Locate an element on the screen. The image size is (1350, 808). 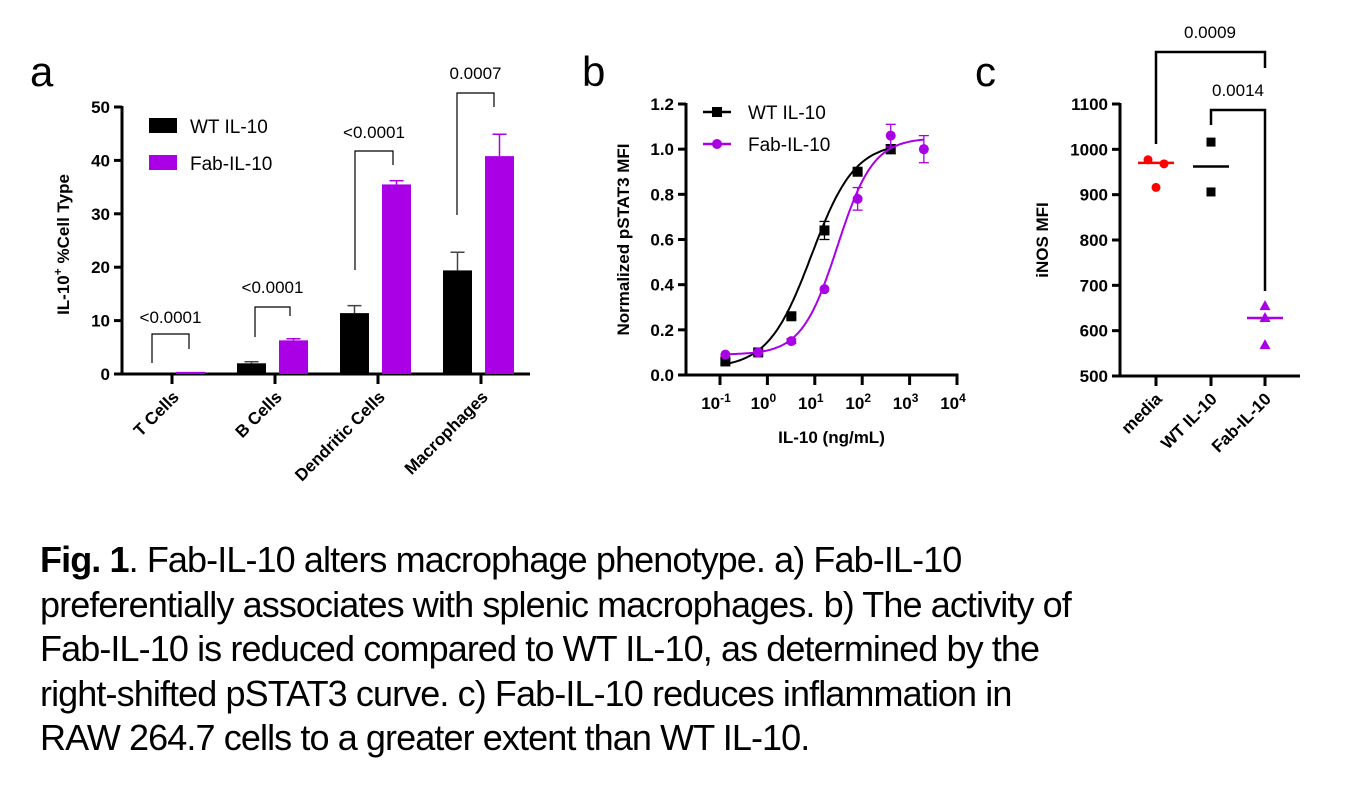
x-tick-label: B Cells is located at coordinates (259, 414).